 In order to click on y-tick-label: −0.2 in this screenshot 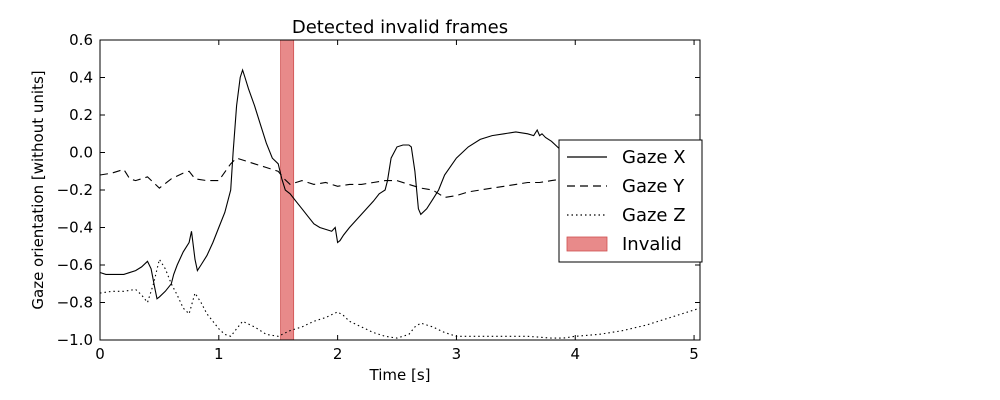, I will do `click(75, 190)`.